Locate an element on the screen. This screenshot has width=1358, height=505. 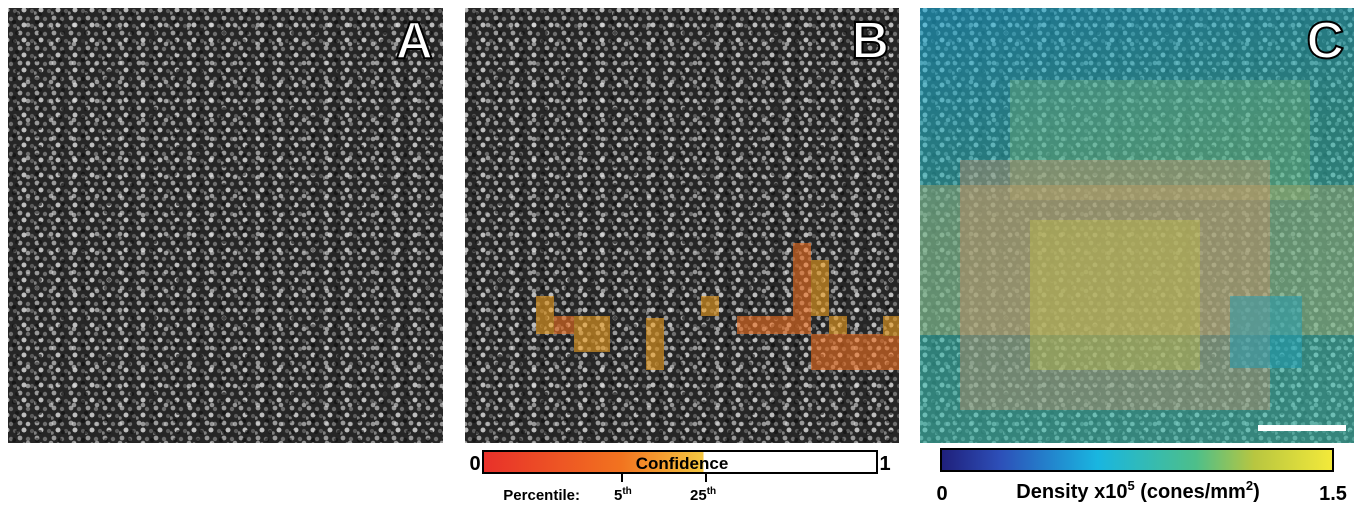
panel-label: C is located at coordinates (1325, 41).